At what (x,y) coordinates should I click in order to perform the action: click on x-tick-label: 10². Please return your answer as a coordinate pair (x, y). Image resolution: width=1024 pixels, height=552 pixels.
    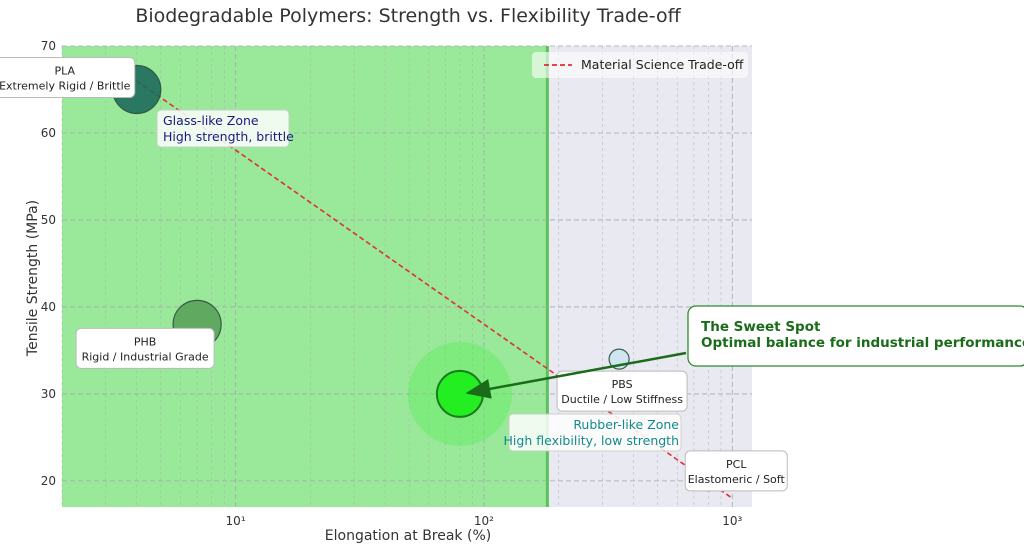
    Looking at the image, I should click on (484, 521).